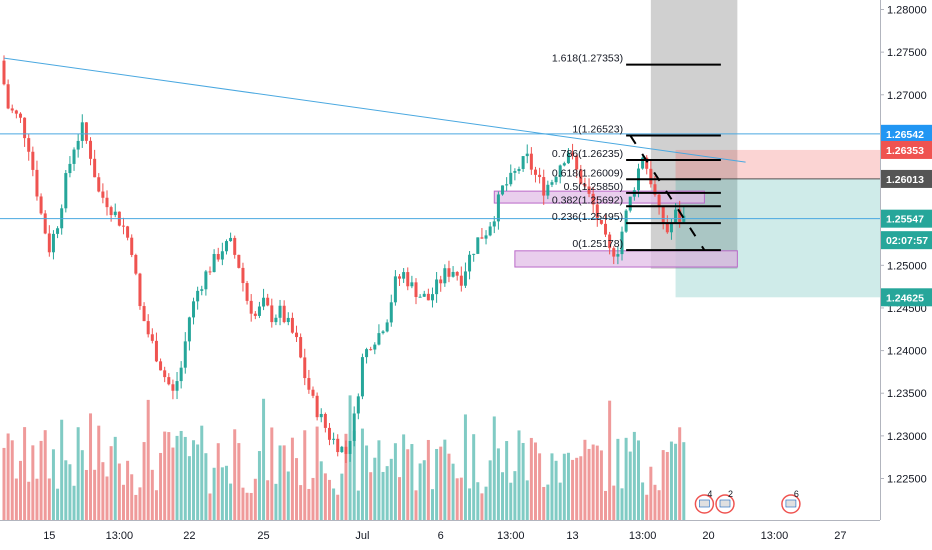  What do you see at coordinates (905, 180) in the screenshot?
I see `price-badge-label: 1.26013` at bounding box center [905, 180].